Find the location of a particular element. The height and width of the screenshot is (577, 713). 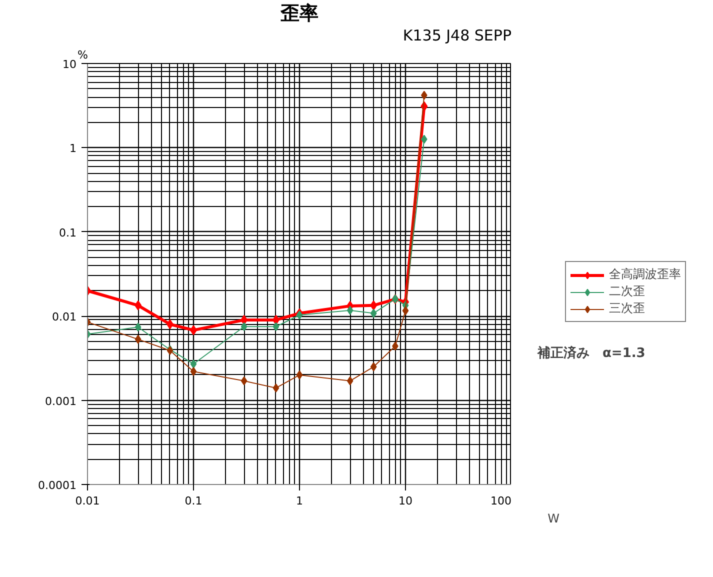

x-tick-label: 10 is located at coordinates (405, 501).